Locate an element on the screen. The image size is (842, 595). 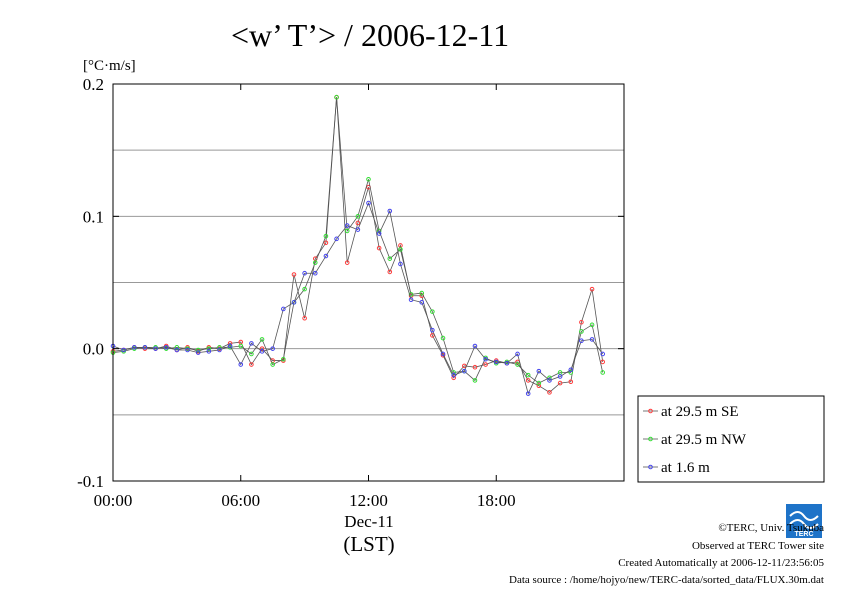
y-tick-label: 0.0 is located at coordinates (93, 349).